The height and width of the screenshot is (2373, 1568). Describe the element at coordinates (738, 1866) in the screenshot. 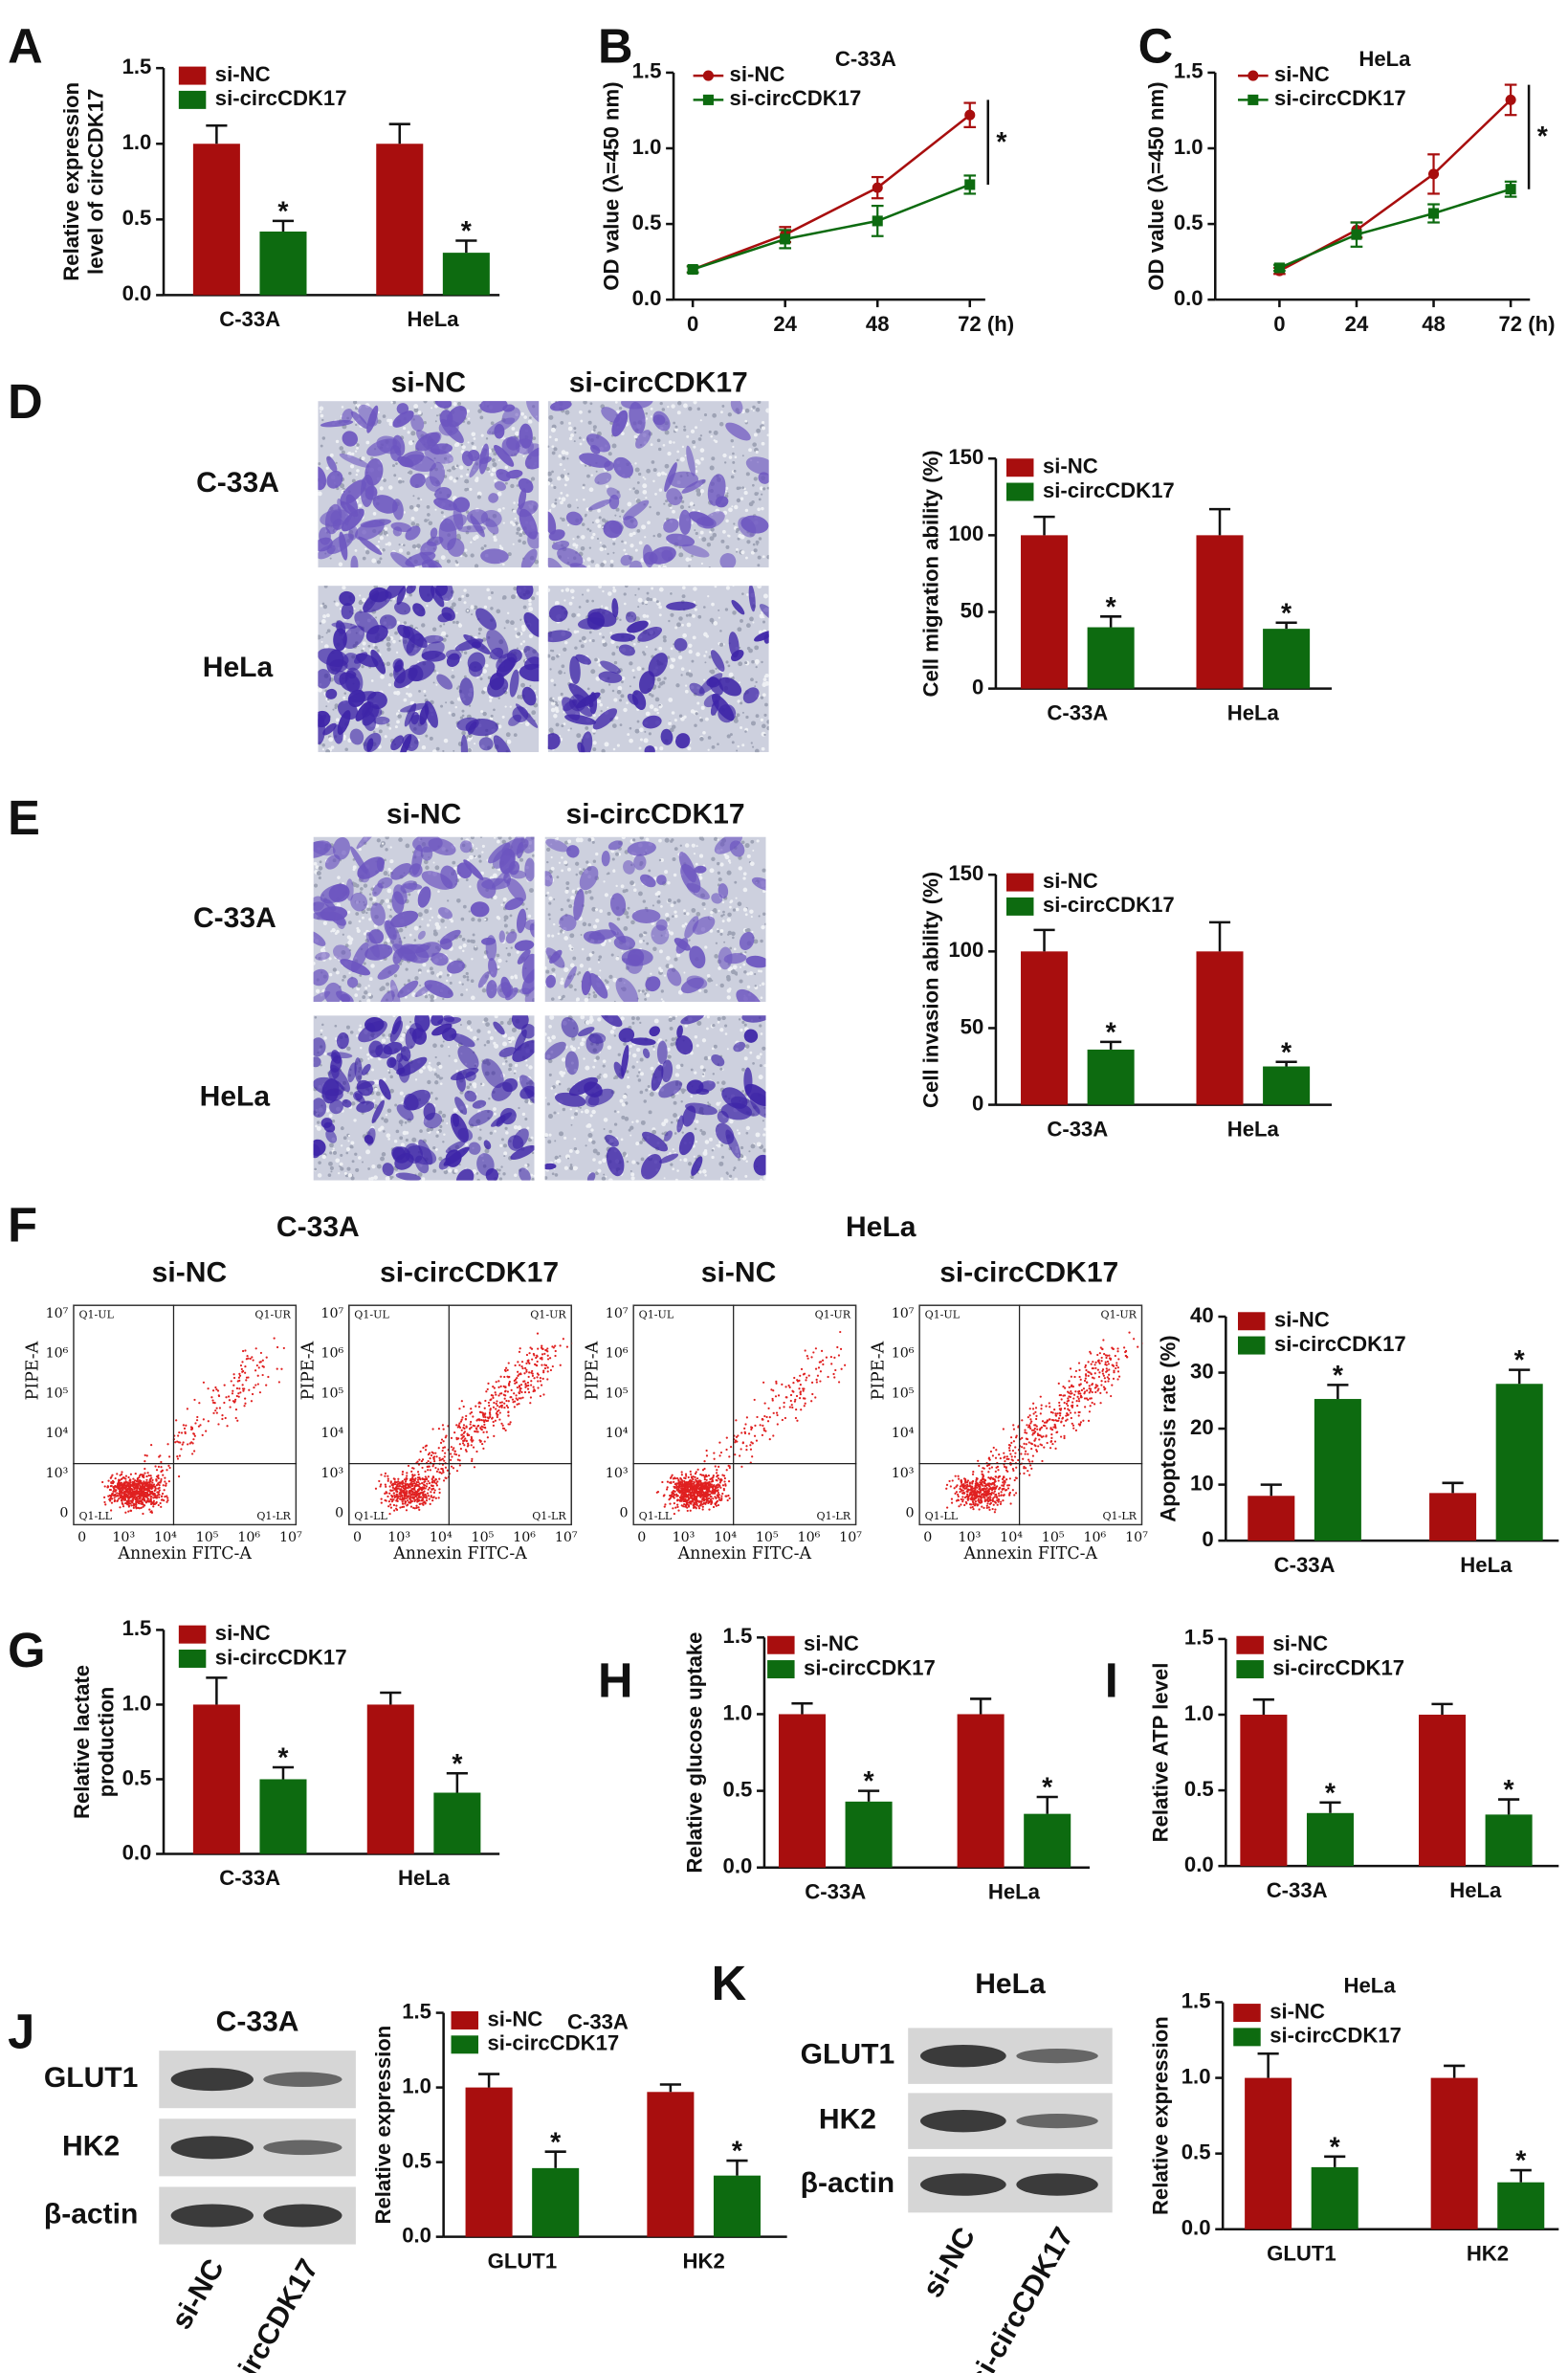

I see `y-tick-label: 0.0` at that location.